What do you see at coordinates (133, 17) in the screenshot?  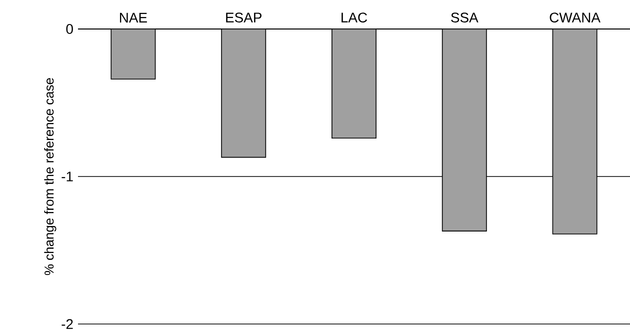 I see `x-tick-label: NAE` at bounding box center [133, 17].